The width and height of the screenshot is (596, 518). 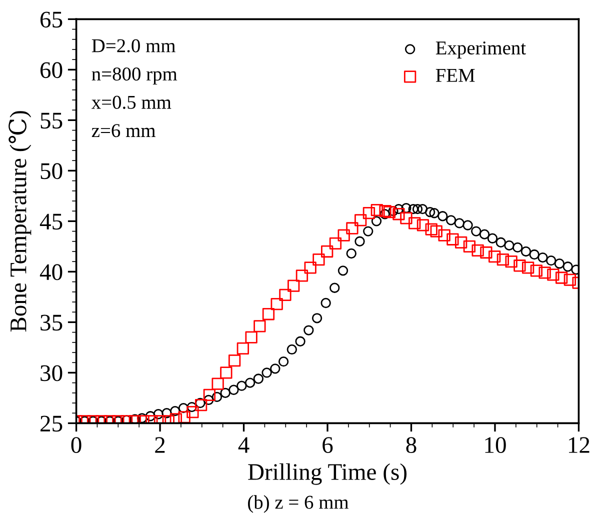 What do you see at coordinates (244, 445) in the screenshot?
I see `x-tick-label: 4` at bounding box center [244, 445].